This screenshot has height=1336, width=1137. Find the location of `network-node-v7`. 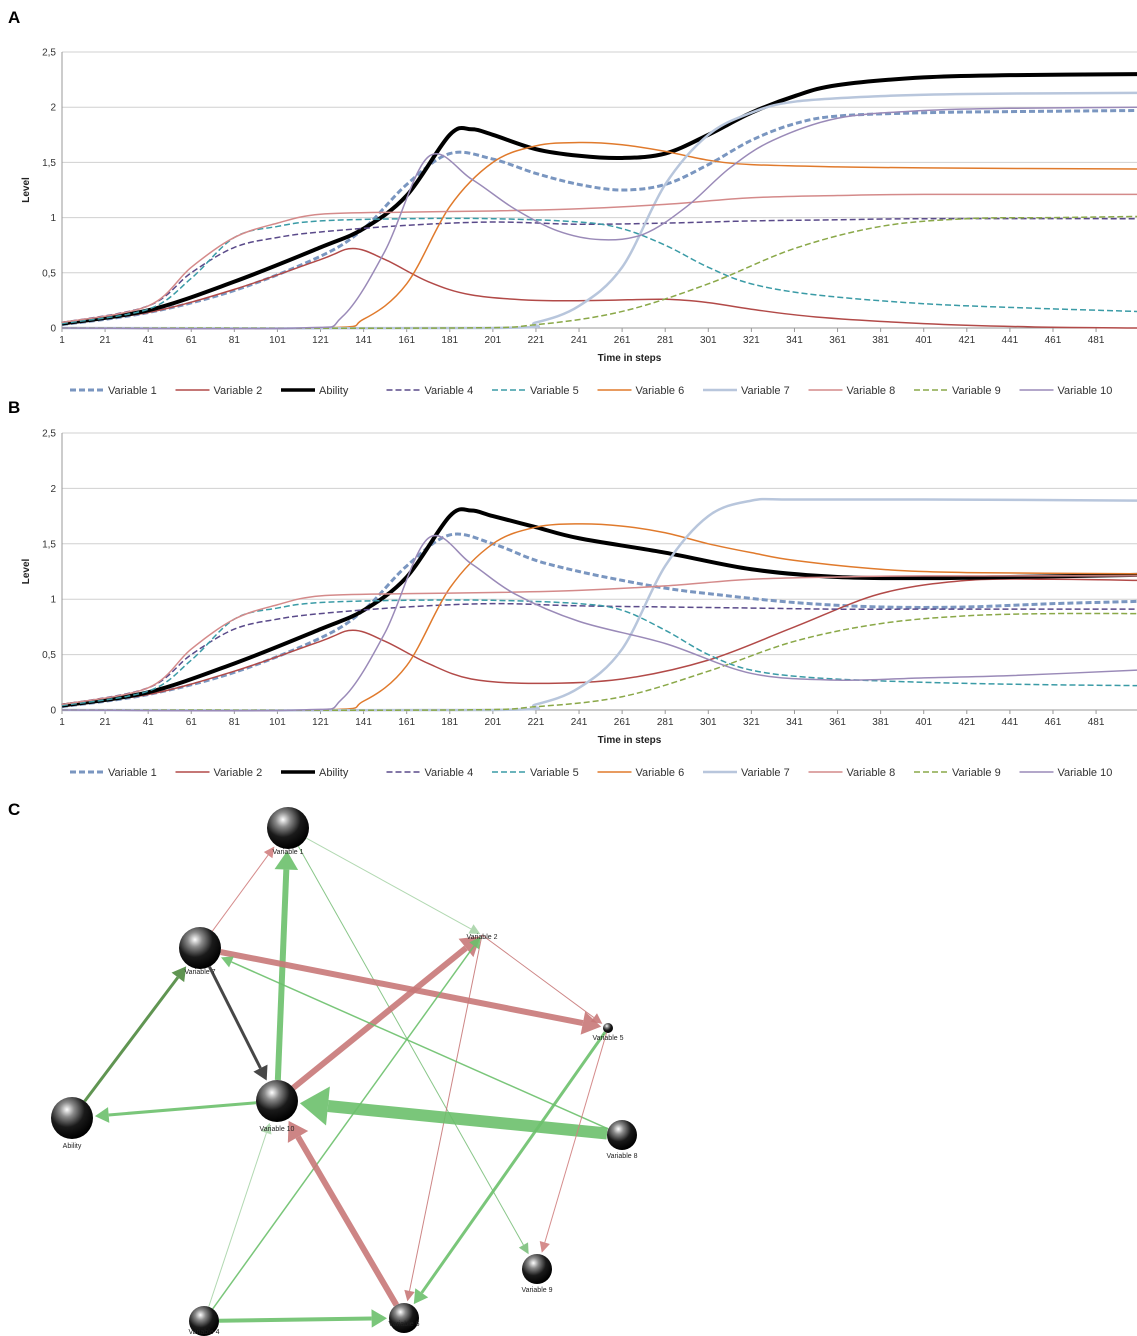

network-node-v7 is located at coordinates (200, 948).